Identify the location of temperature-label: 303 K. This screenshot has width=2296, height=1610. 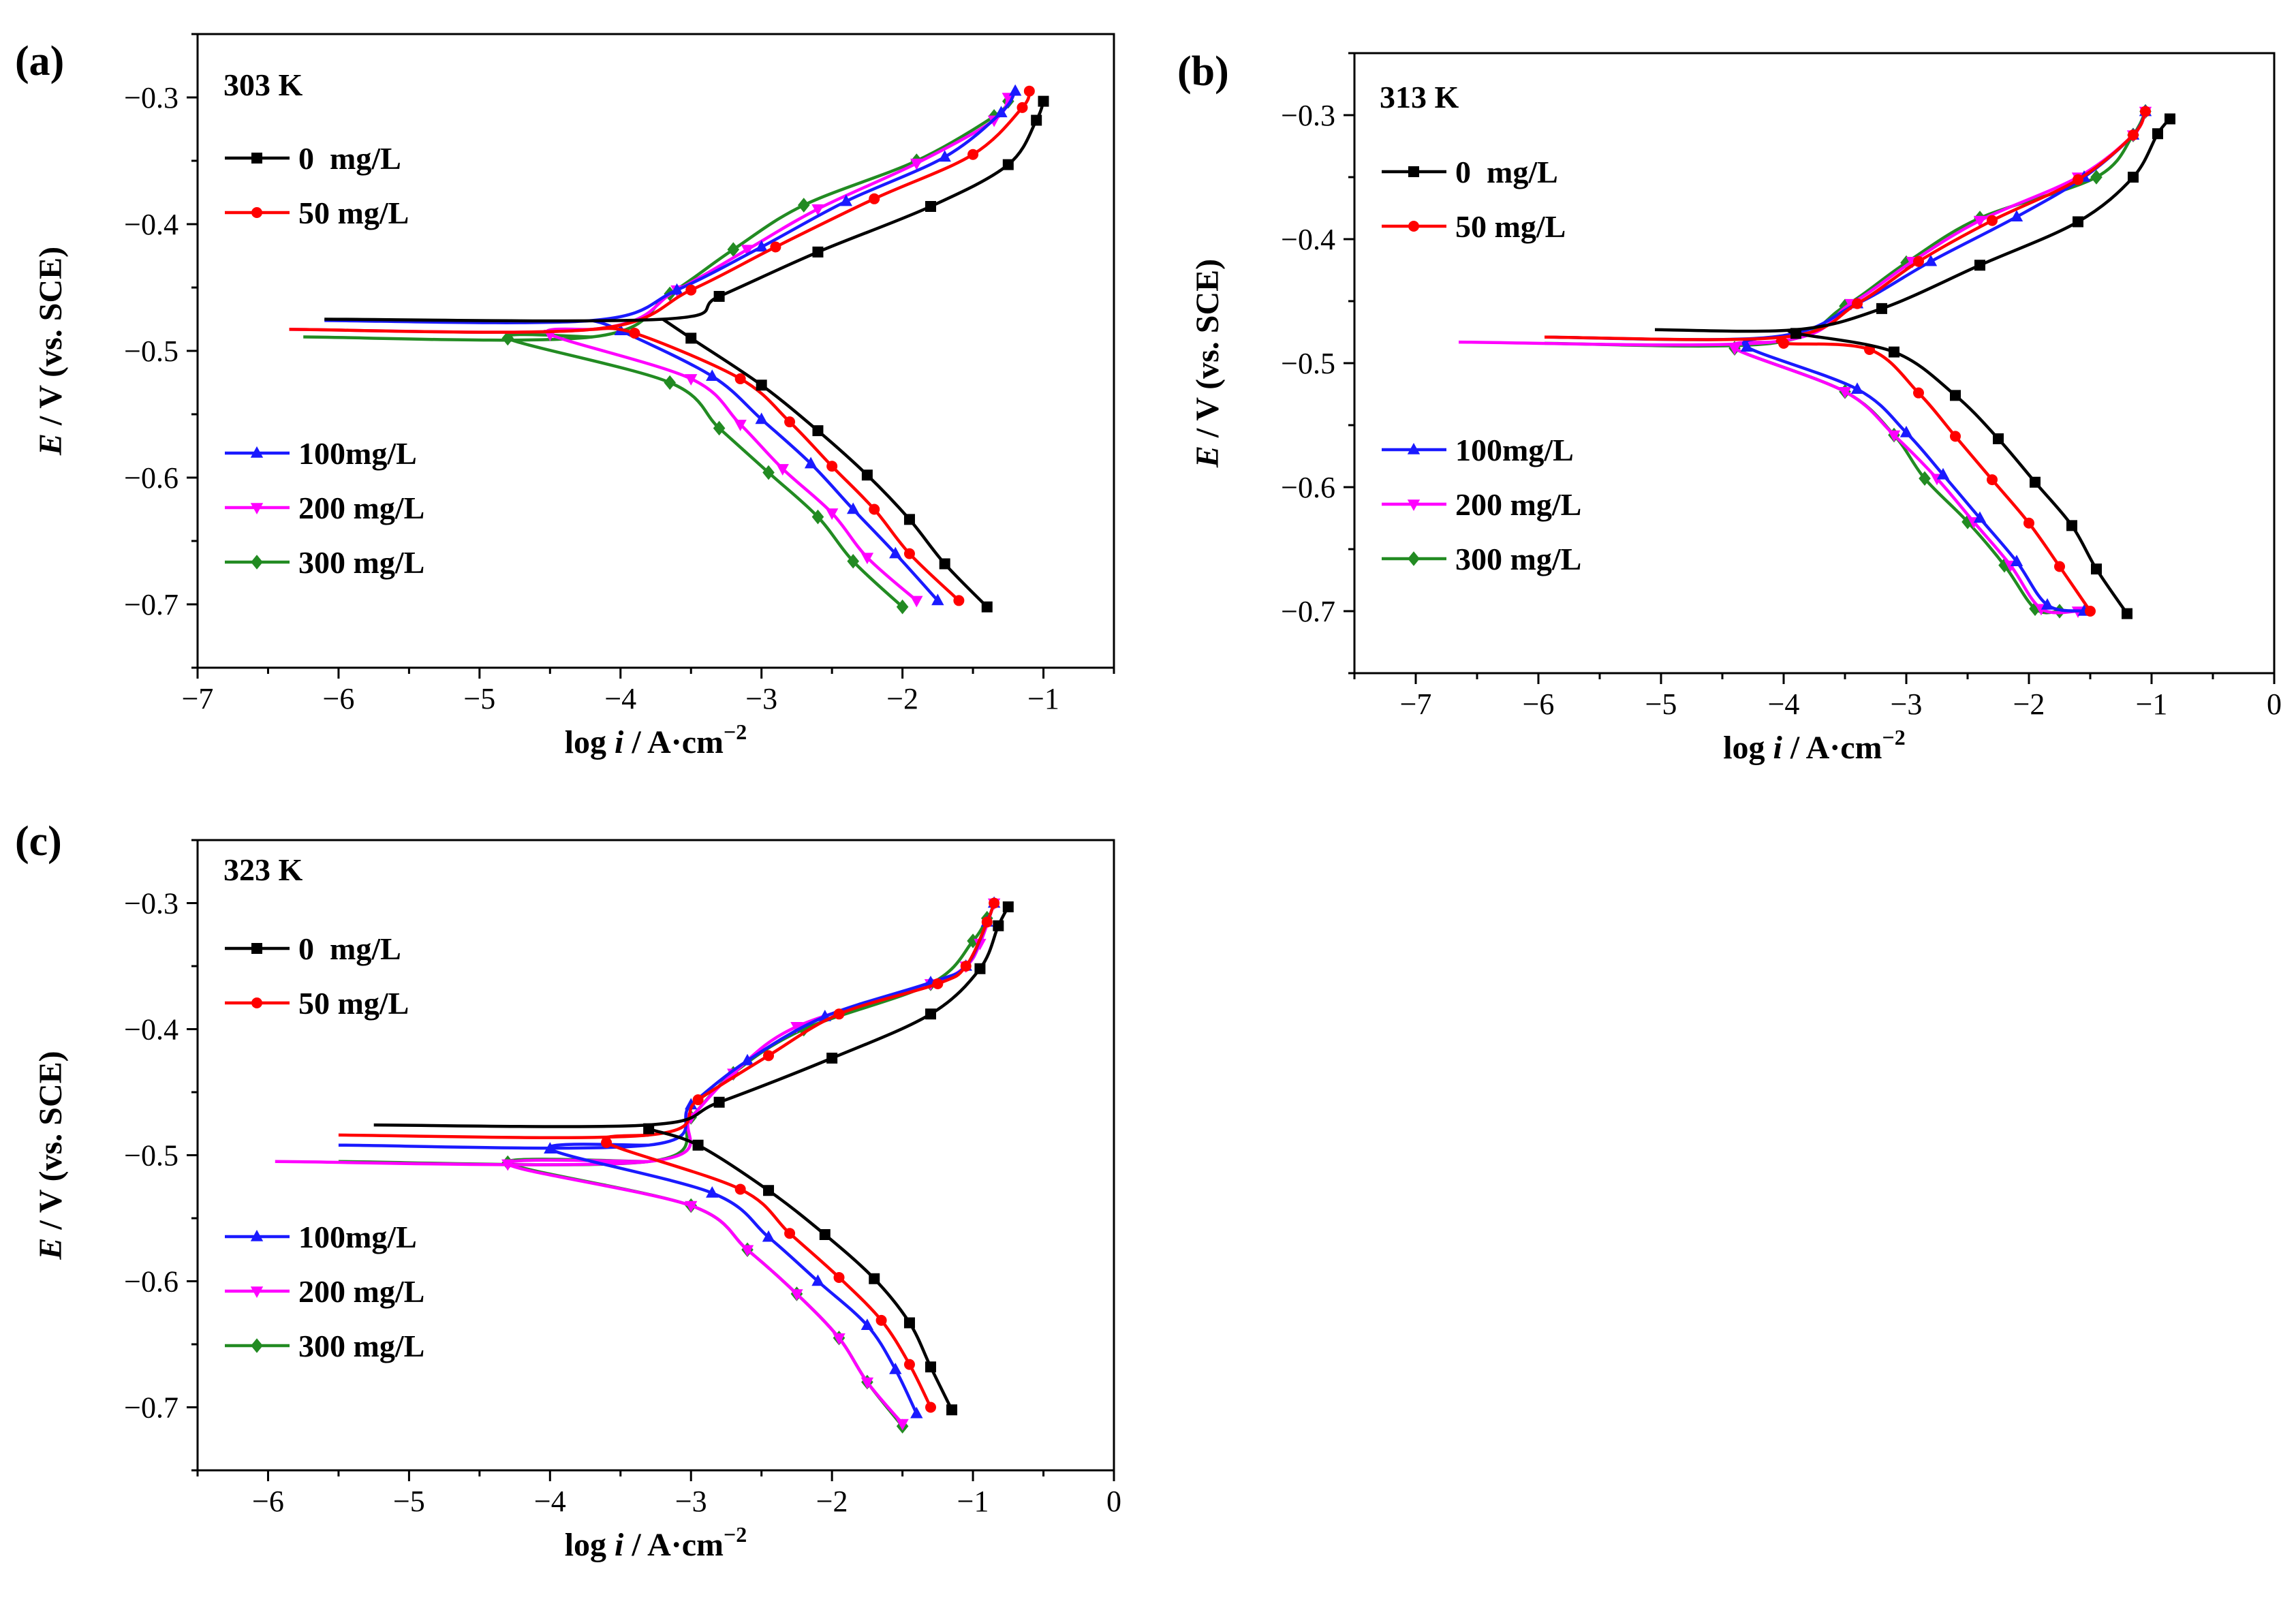
(263, 85).